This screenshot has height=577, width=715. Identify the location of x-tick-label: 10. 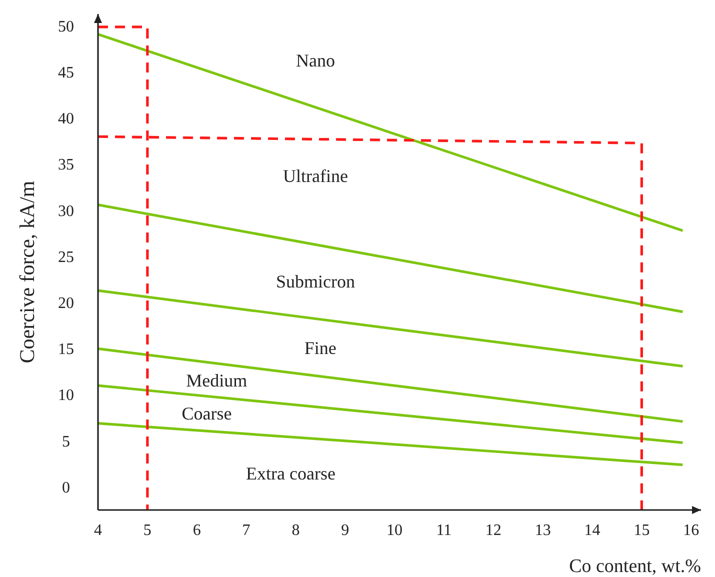
(394, 530).